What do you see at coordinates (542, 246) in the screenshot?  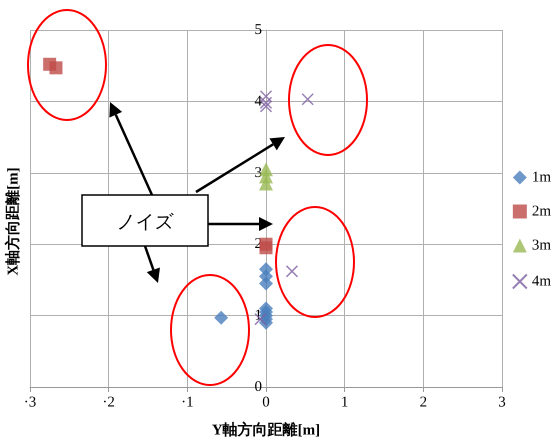 I see `legend-label: 3m` at bounding box center [542, 246].